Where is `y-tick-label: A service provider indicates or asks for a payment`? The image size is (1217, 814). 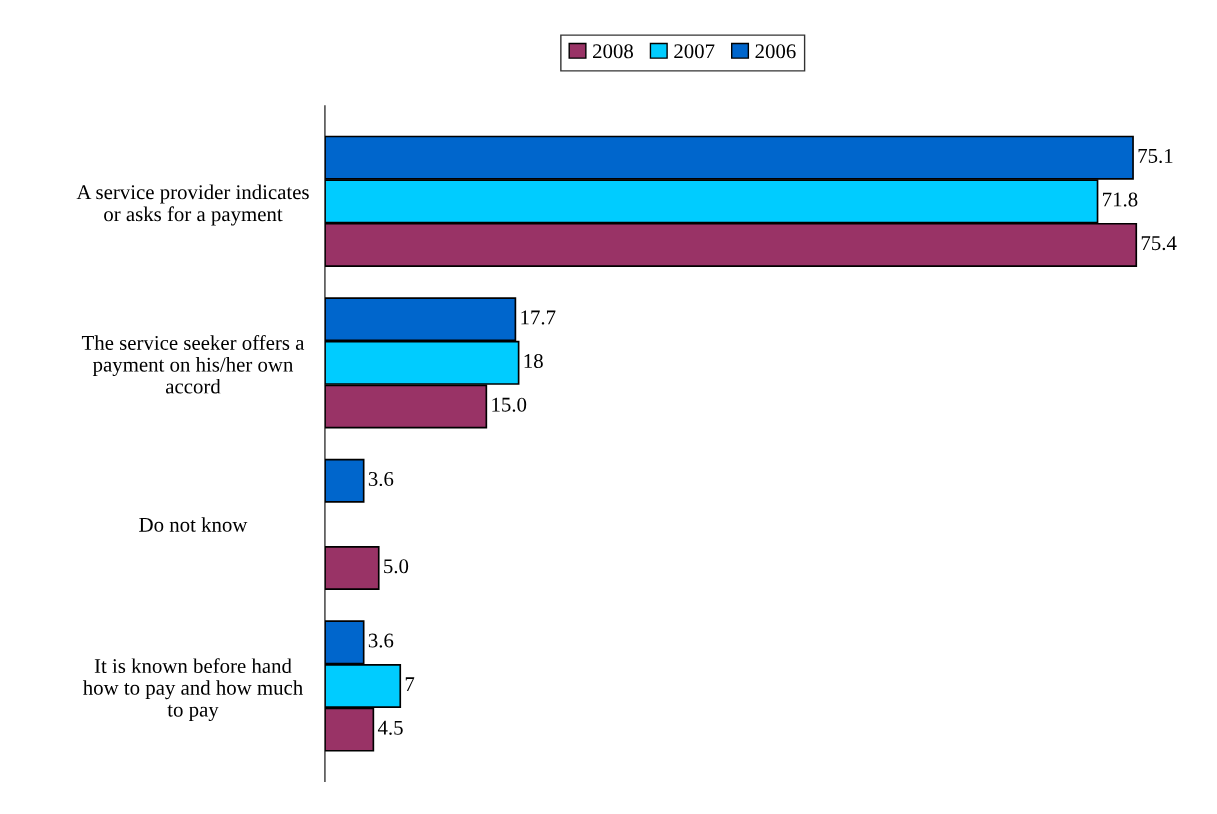 y-tick-label: A service provider indicates or asks for a payment is located at coordinates (192, 205).